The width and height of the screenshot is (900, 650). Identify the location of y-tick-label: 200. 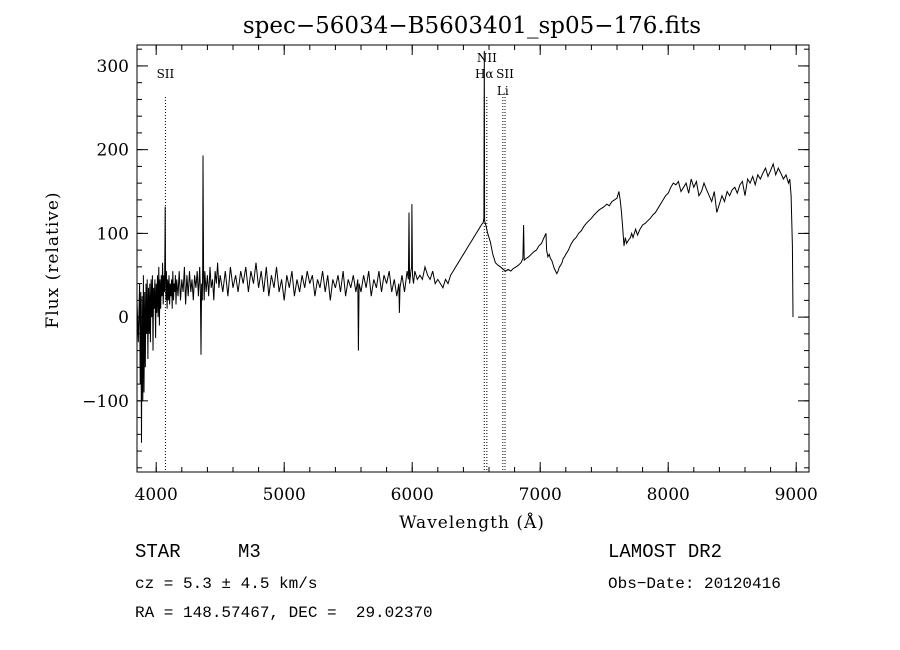
(113, 151).